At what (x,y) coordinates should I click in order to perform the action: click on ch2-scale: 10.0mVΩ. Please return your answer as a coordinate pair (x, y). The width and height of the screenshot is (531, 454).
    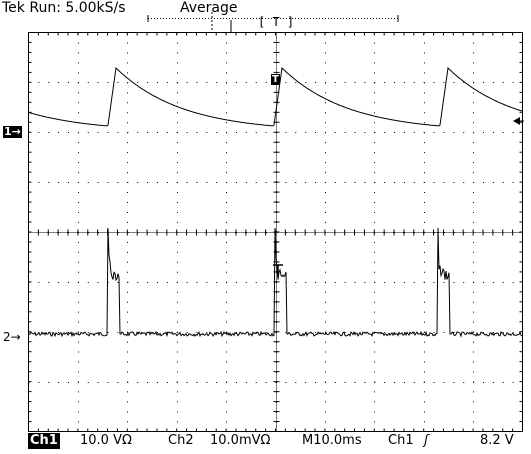
    Looking at the image, I should click on (240, 440).